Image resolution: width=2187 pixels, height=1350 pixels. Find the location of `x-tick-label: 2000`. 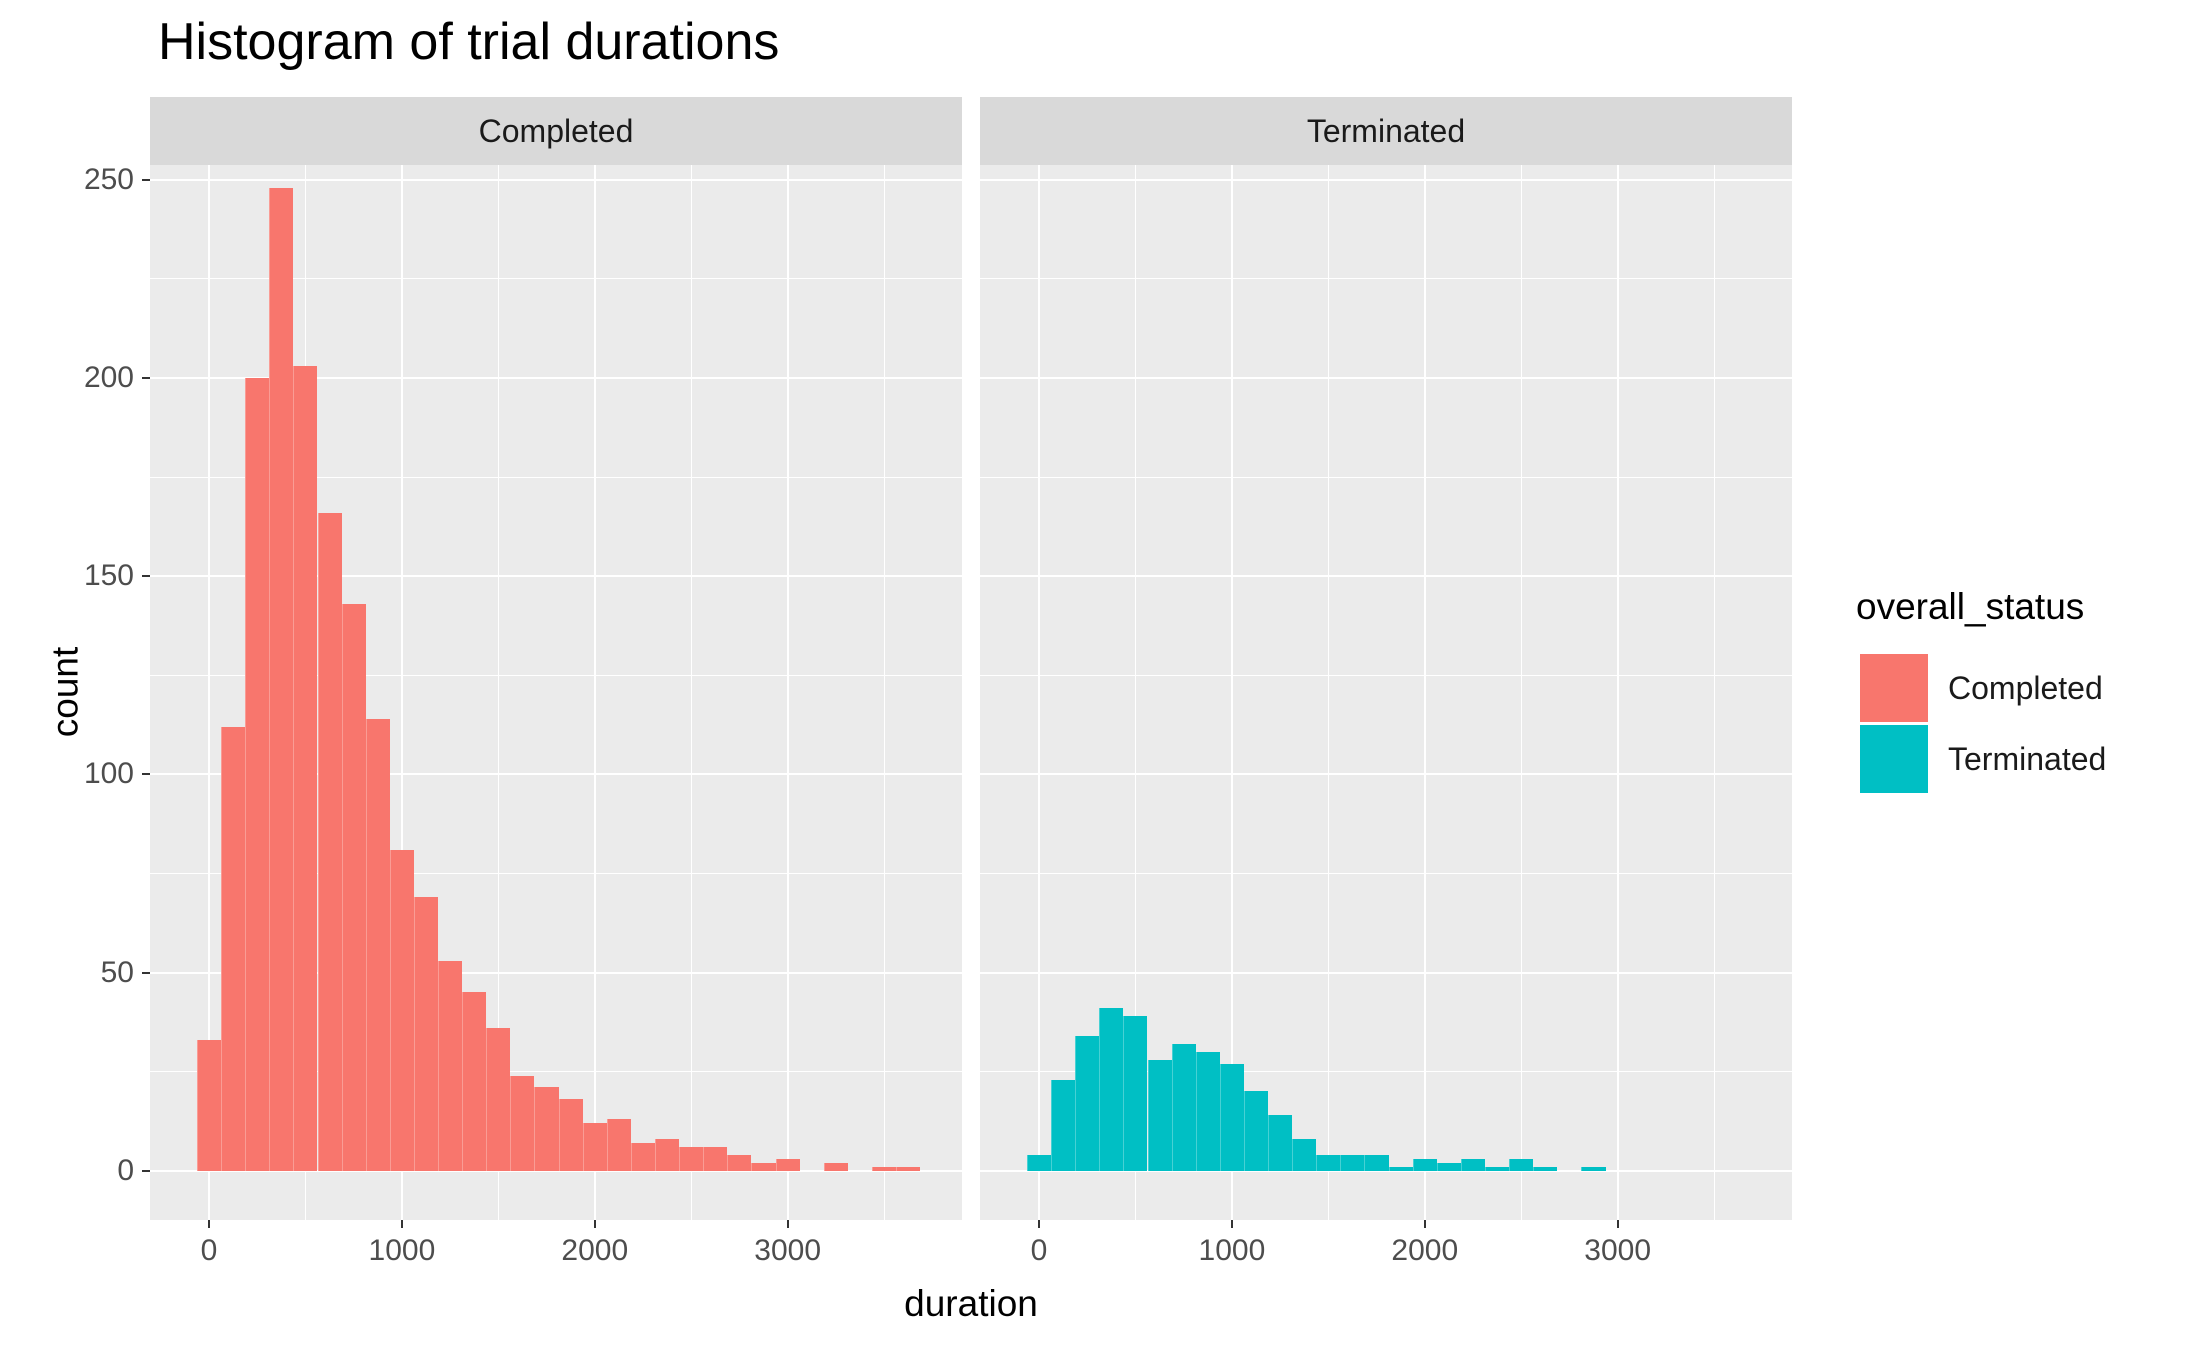

x-tick-label: 2000 is located at coordinates (595, 1250).